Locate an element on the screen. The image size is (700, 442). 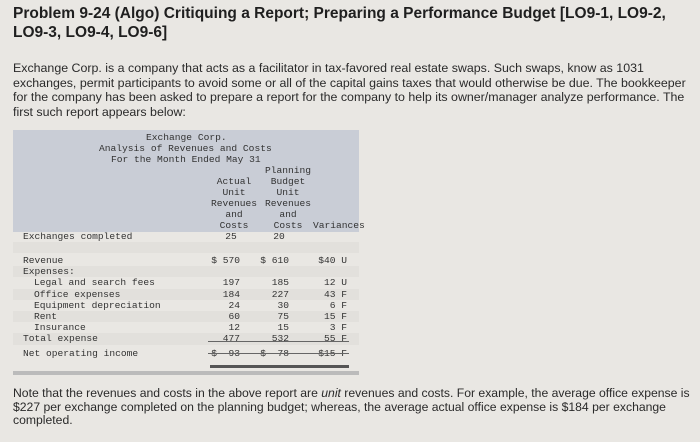
actual-value: 12 is located at coordinates (234, 328).